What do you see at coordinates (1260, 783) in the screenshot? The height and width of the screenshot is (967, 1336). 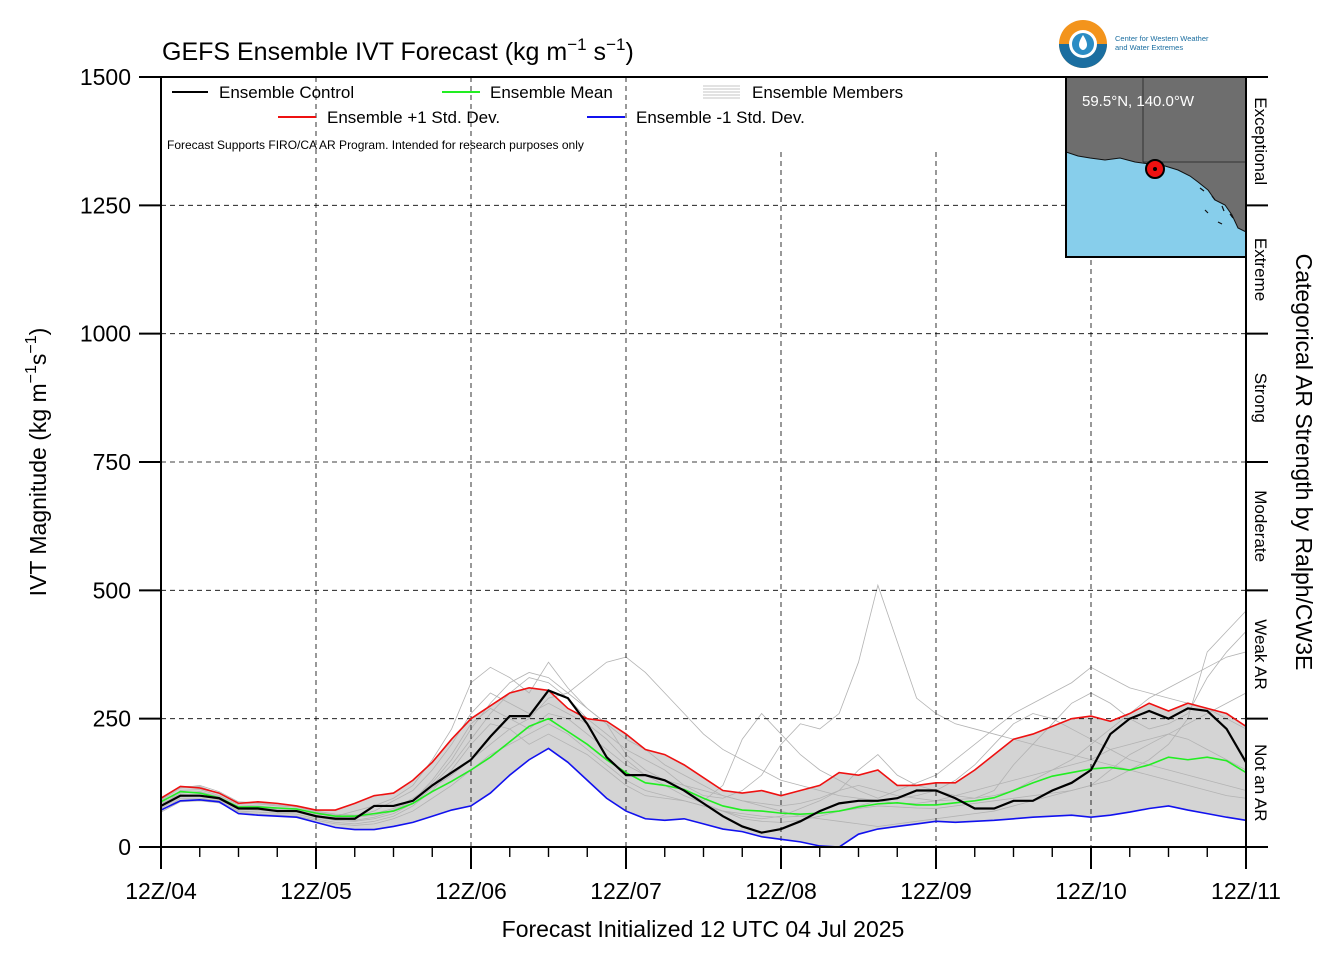 I see `category-label: Not an AR` at bounding box center [1260, 783].